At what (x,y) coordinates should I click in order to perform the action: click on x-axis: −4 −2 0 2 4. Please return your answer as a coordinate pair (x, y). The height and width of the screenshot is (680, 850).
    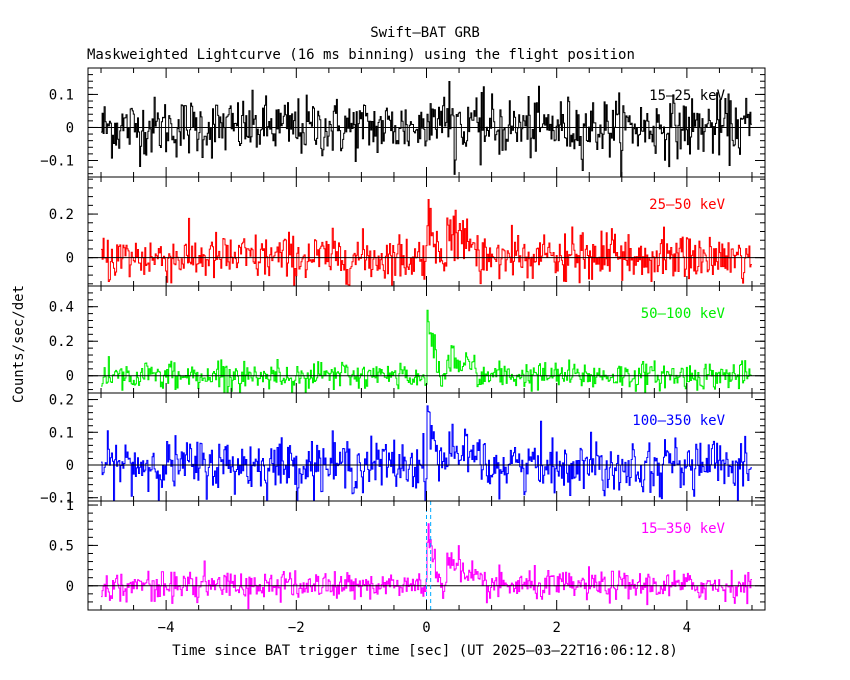
    Looking at the image, I should click on (424, 628).